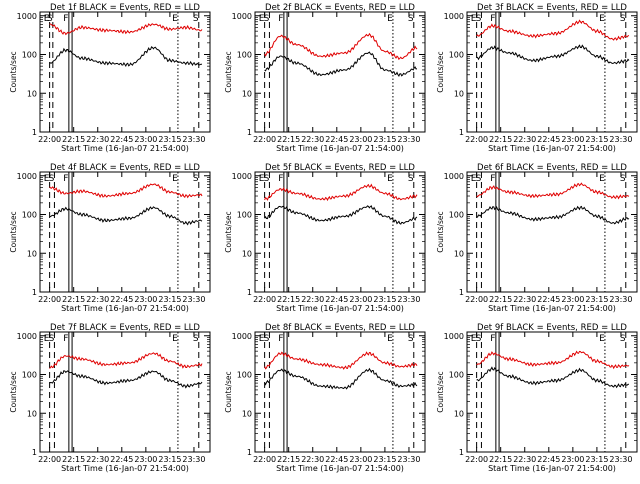 This screenshot has width=640, height=484. I want to click on chart-title: Det 6f BLACK = Events, RED = LLD, so click(552, 168).